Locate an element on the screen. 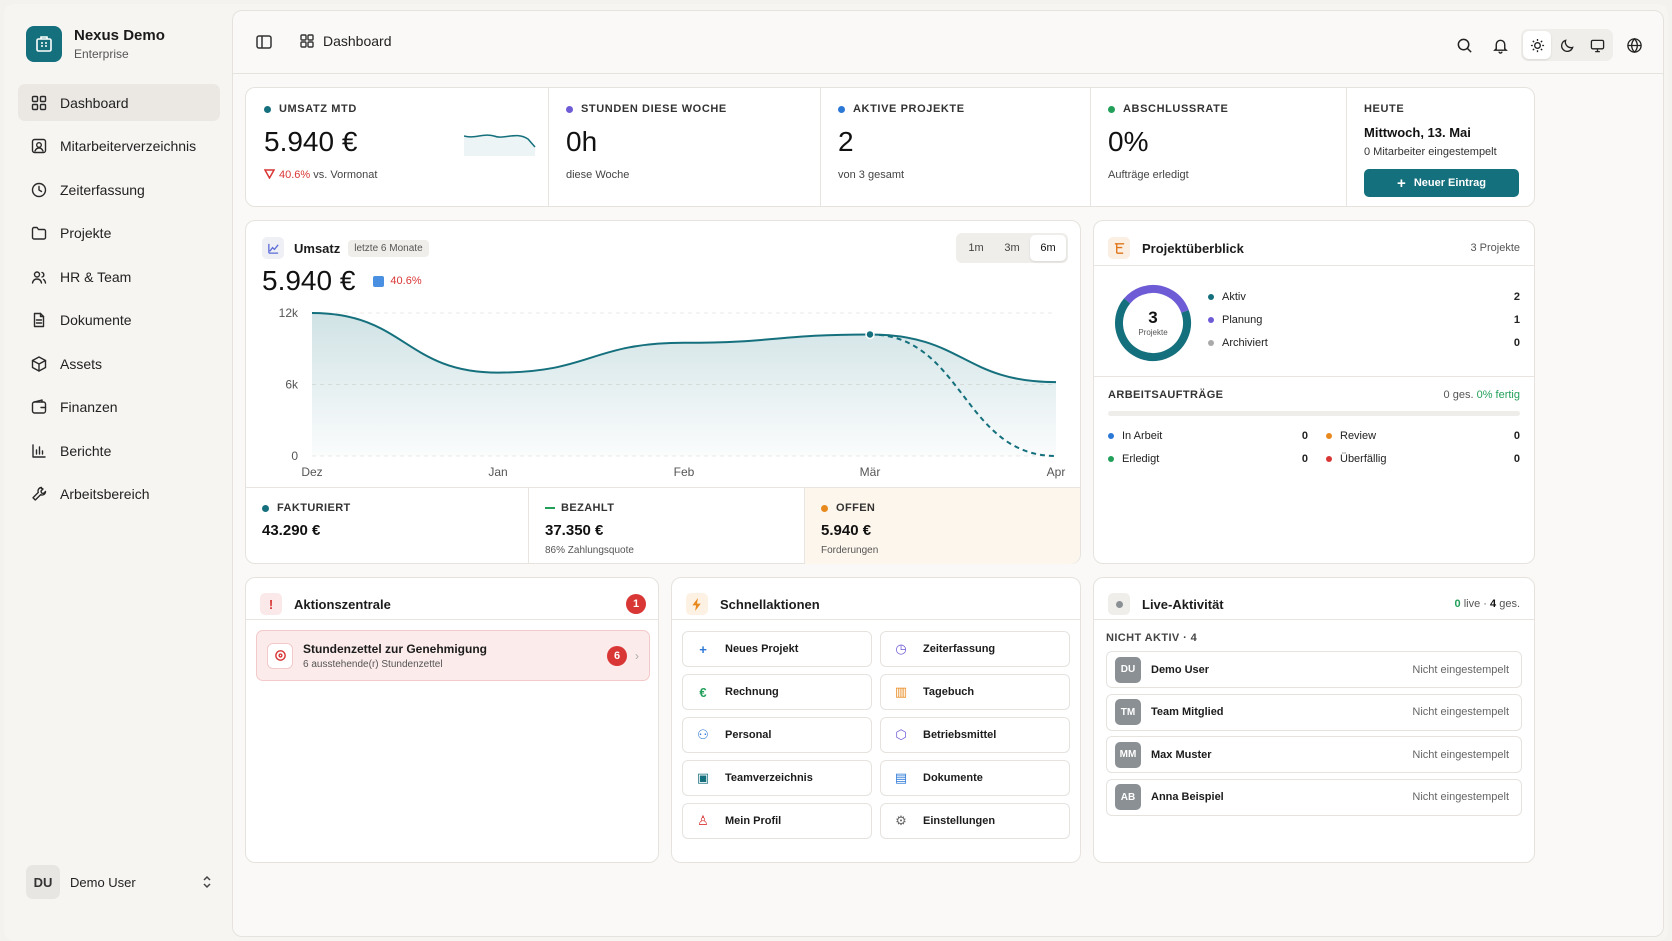 The image size is (1672, 941). live-user-row: MM Max Muster Nicht eingestempelt is located at coordinates (1314, 754).